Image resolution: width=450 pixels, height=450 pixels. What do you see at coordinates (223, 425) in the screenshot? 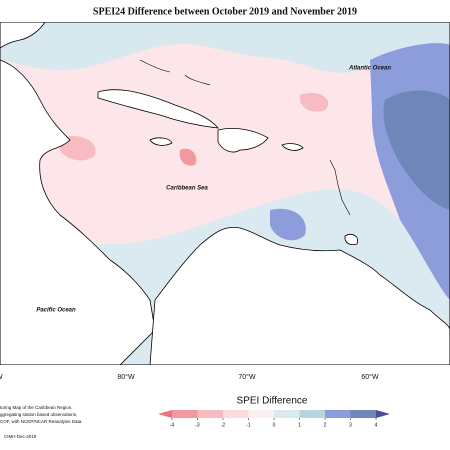
I see `legend-tick-label: -2` at bounding box center [223, 425].